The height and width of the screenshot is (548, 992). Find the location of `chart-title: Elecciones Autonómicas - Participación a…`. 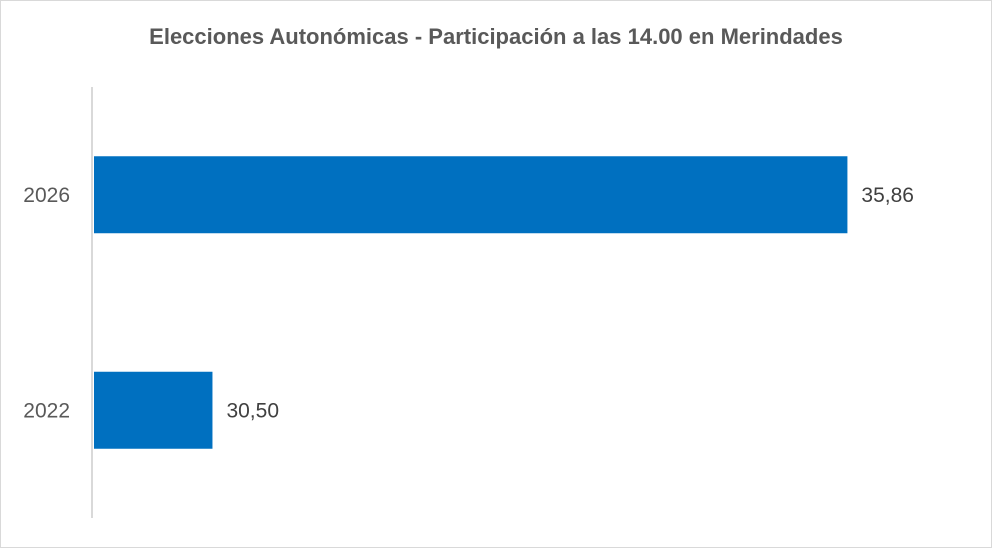

chart-title: Elecciones Autonómicas - Participación a… is located at coordinates (496, 36).